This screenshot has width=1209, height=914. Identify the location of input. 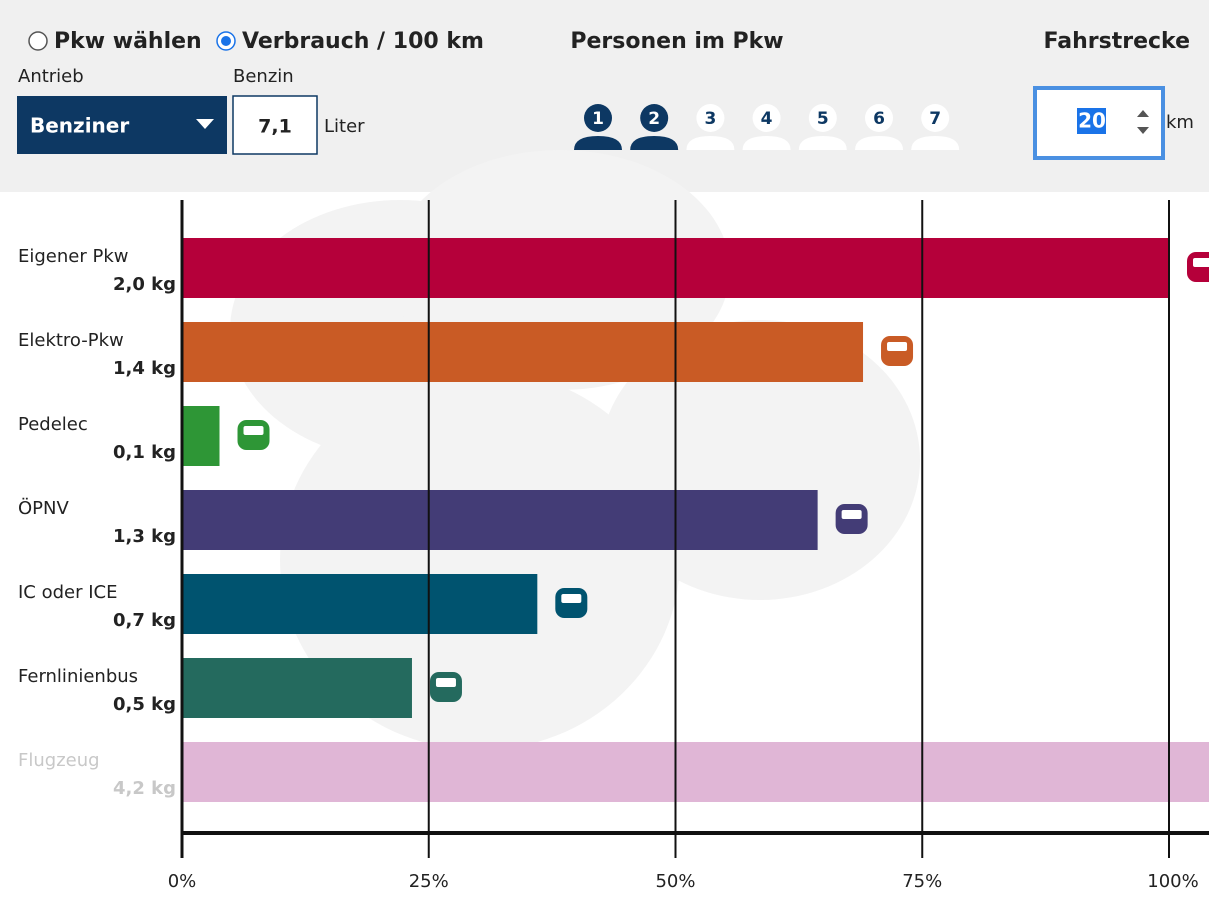
(275, 125).